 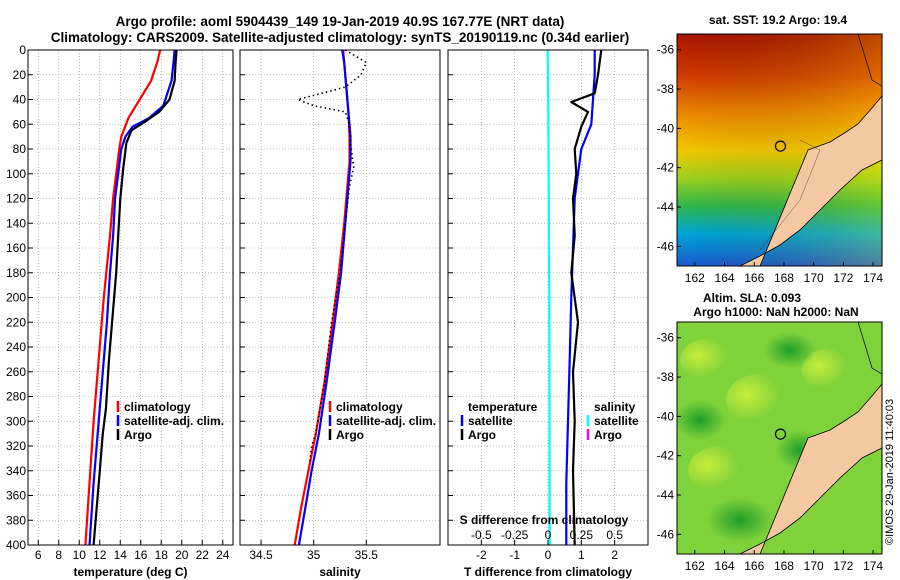 I want to click on argo-float-marker, so click(x=780, y=434).